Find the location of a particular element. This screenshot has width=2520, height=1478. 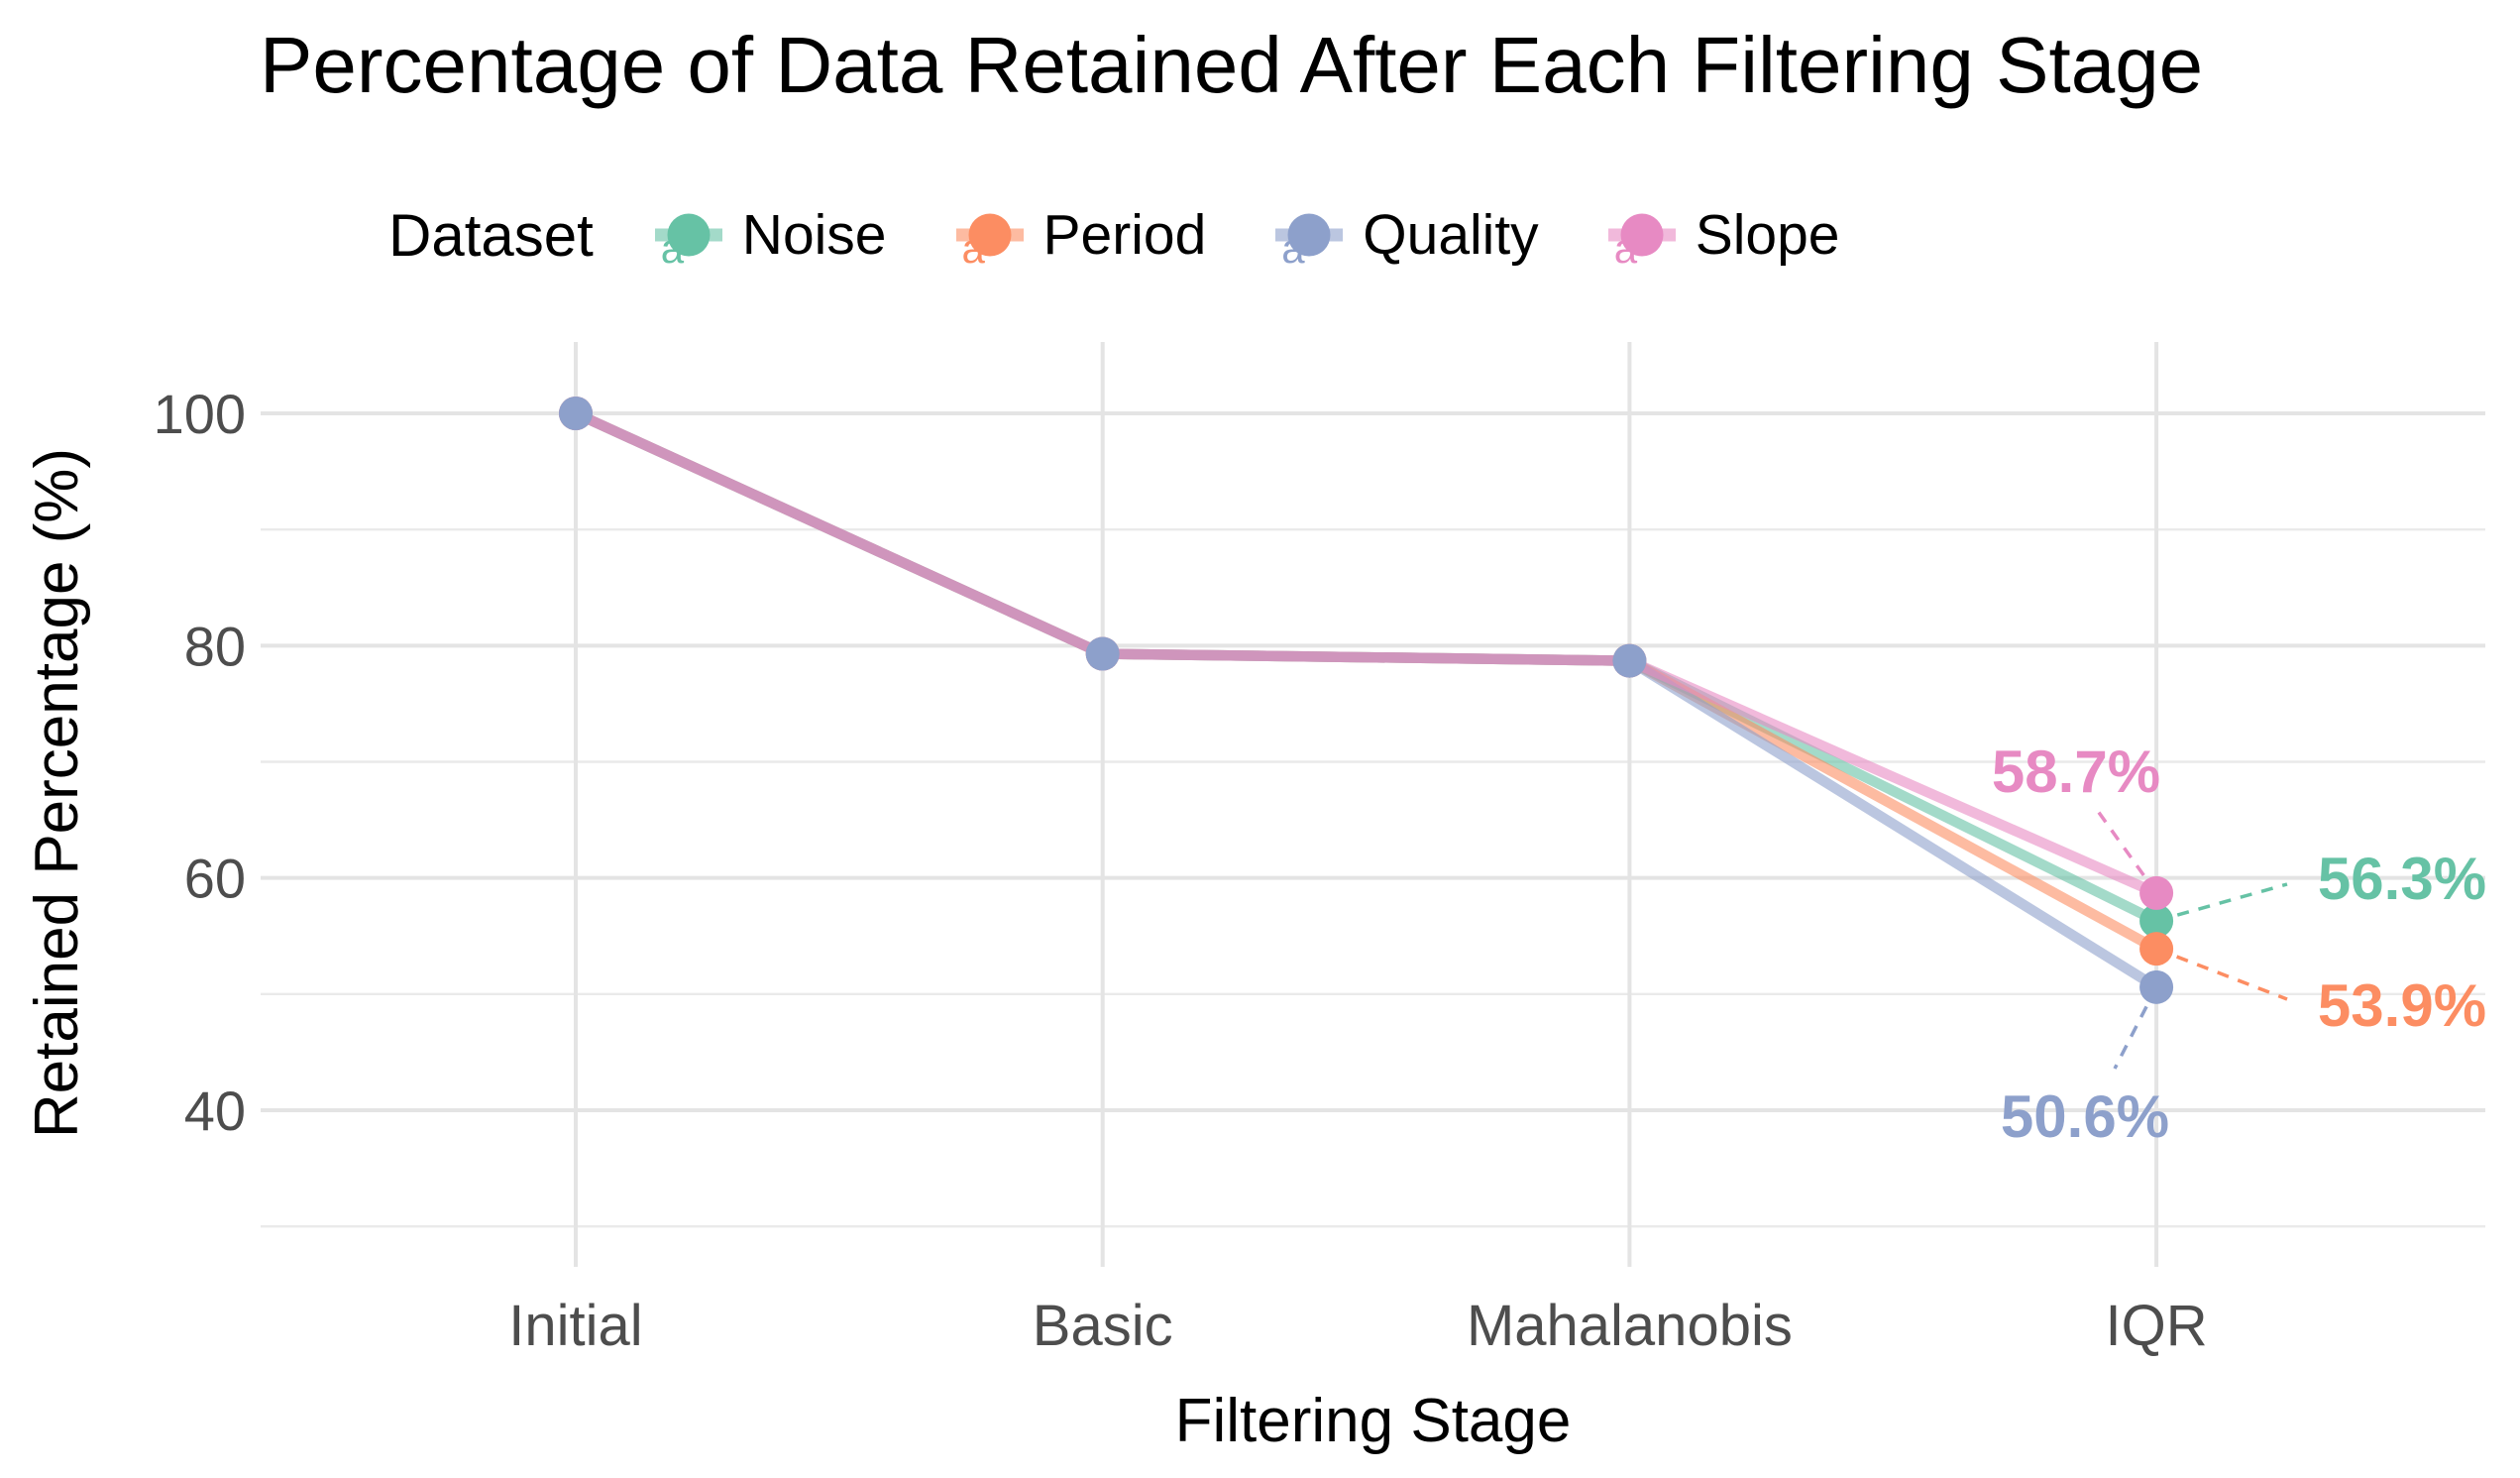

data-label-slope: 58.7% is located at coordinates (2076, 772).